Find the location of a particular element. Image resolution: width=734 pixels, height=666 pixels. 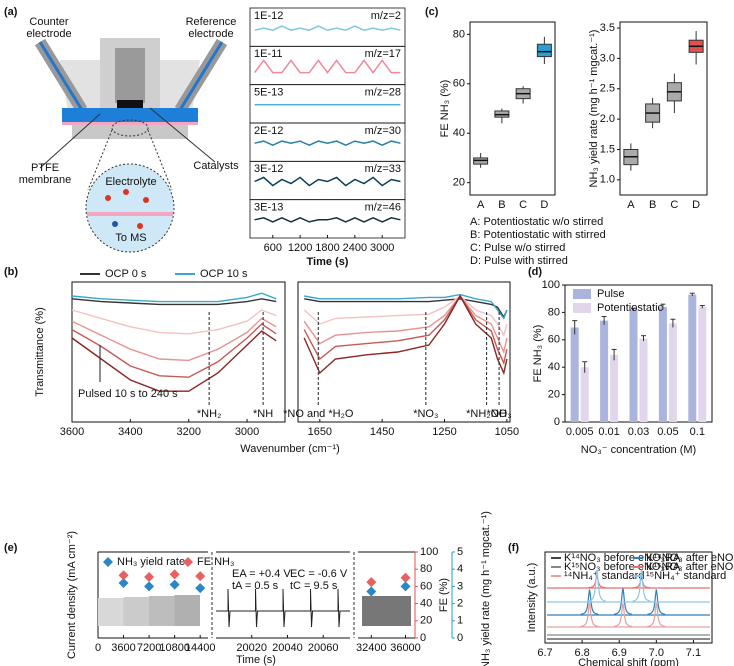

trace-label: m/z=46 is located at coordinates (383, 208).